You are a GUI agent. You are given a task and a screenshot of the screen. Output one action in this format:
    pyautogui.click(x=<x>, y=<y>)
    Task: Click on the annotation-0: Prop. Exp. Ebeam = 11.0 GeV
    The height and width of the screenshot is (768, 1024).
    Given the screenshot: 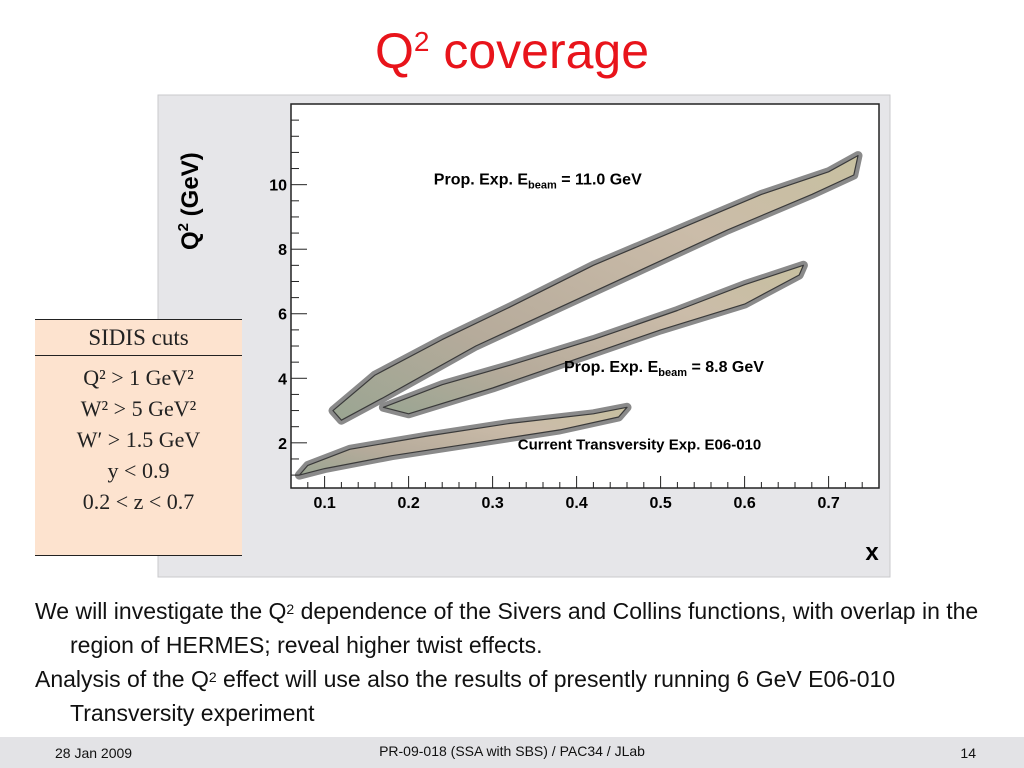 What is the action you would take?
    pyautogui.click(x=538, y=182)
    